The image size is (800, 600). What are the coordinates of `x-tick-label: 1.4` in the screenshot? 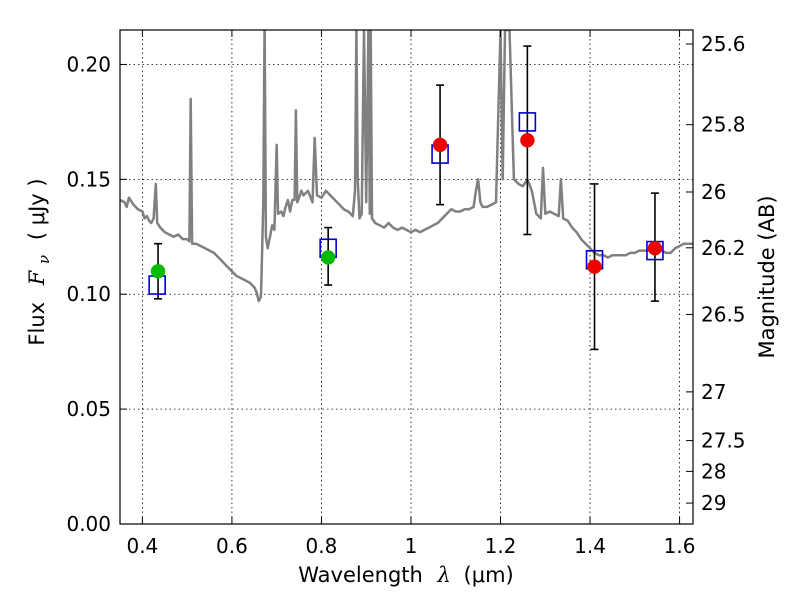 It's located at (590, 546).